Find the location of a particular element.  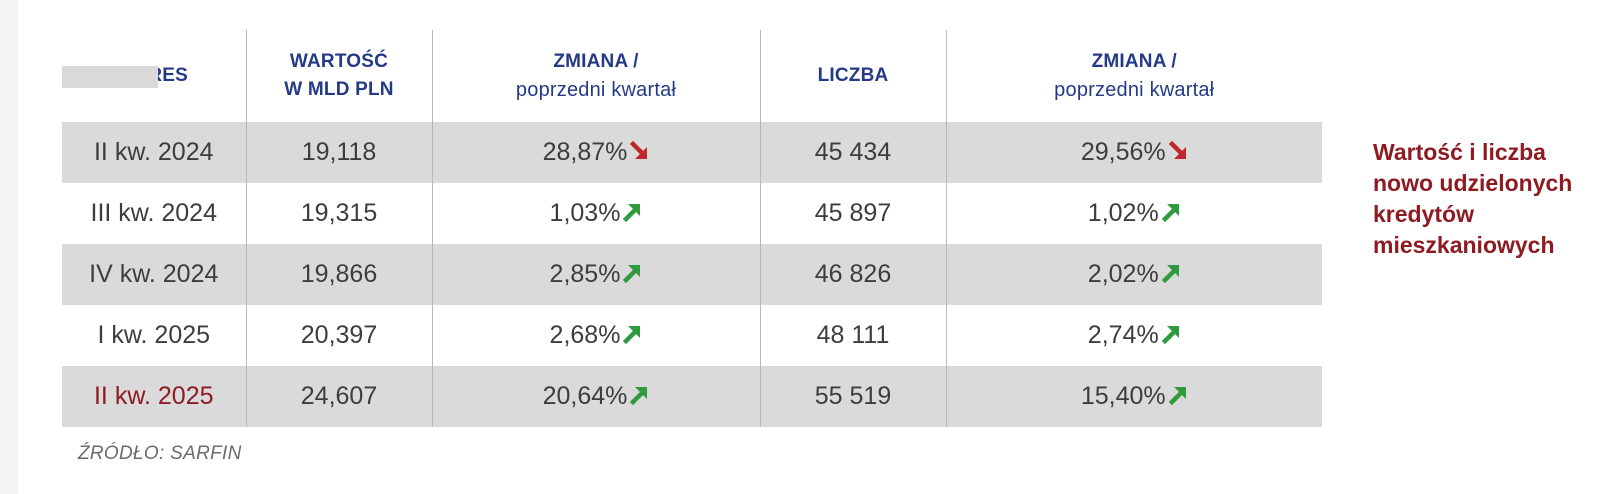

cell-okres: I kw. 2025 is located at coordinates (154, 335).